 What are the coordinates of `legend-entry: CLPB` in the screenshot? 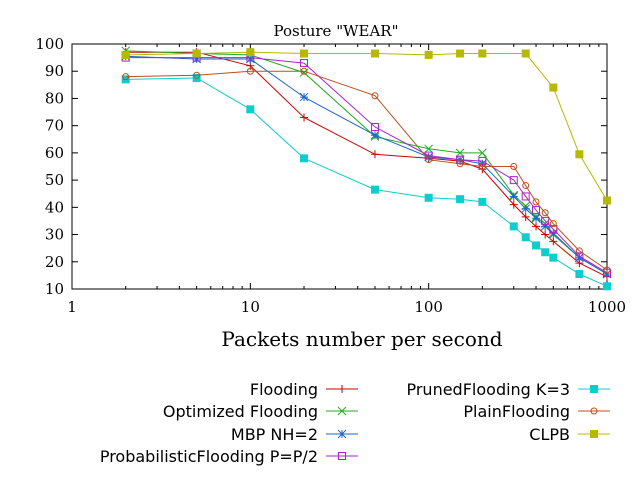 It's located at (569, 434).